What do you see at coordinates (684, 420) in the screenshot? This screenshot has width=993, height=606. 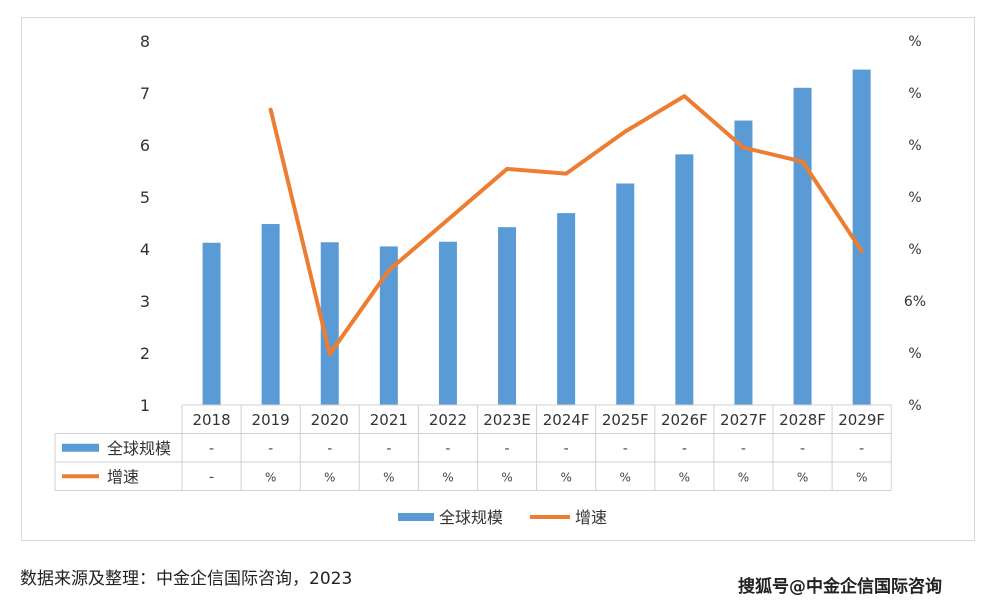 I see `x-tick-label: 2026F` at bounding box center [684, 420].